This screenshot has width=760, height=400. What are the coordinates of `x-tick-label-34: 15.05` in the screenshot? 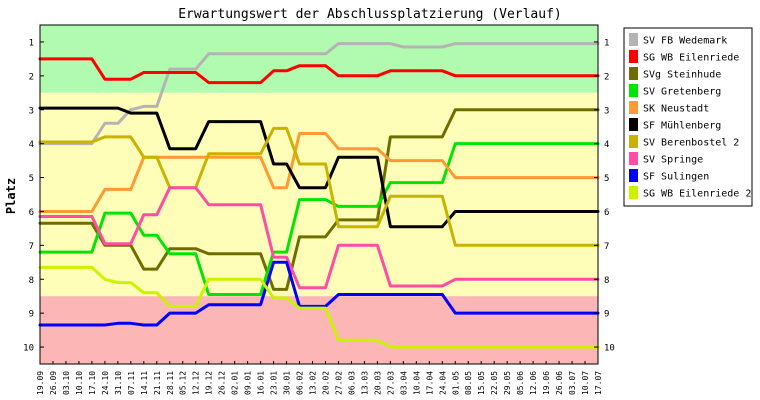 It's located at (481, 383).